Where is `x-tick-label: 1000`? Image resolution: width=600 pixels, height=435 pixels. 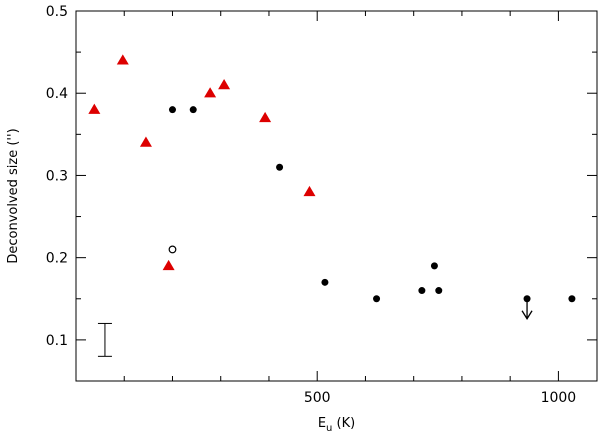
x-tick-label: 1000 is located at coordinates (559, 398).